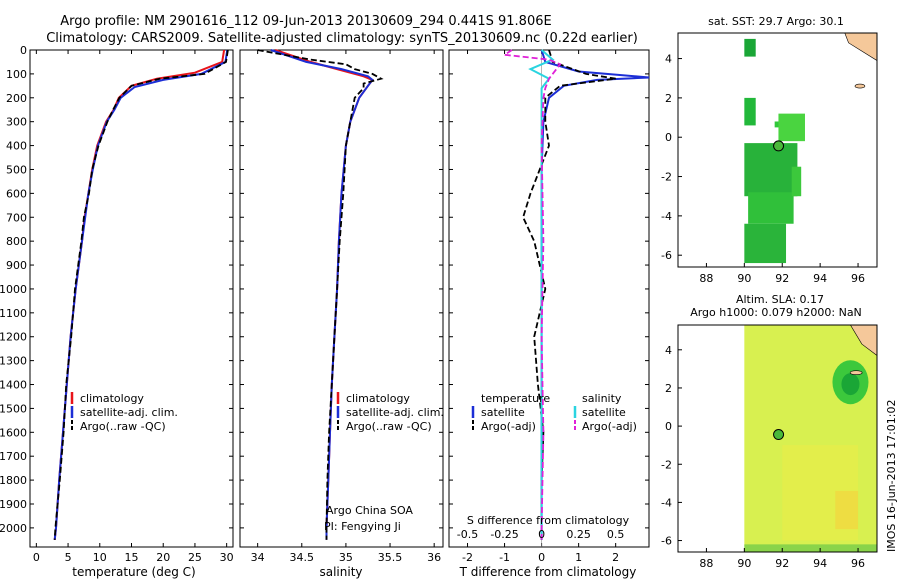  Describe the element at coordinates (13, 289) in the screenshot. I see `depth-tick-label: 1000` at that location.